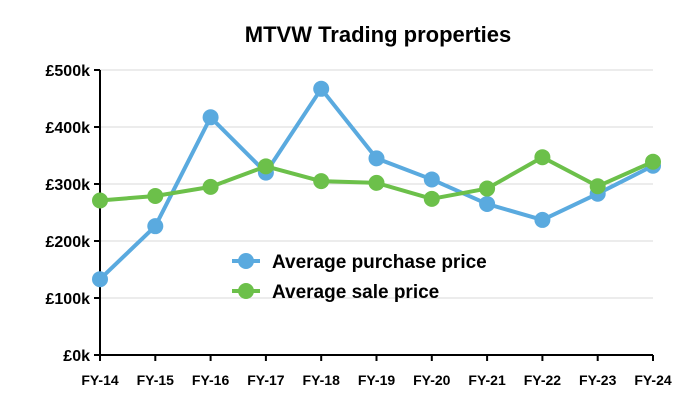 The width and height of the screenshot is (700, 400). What do you see at coordinates (266, 380) in the screenshot?
I see `x-tick-label: FY-17` at bounding box center [266, 380].